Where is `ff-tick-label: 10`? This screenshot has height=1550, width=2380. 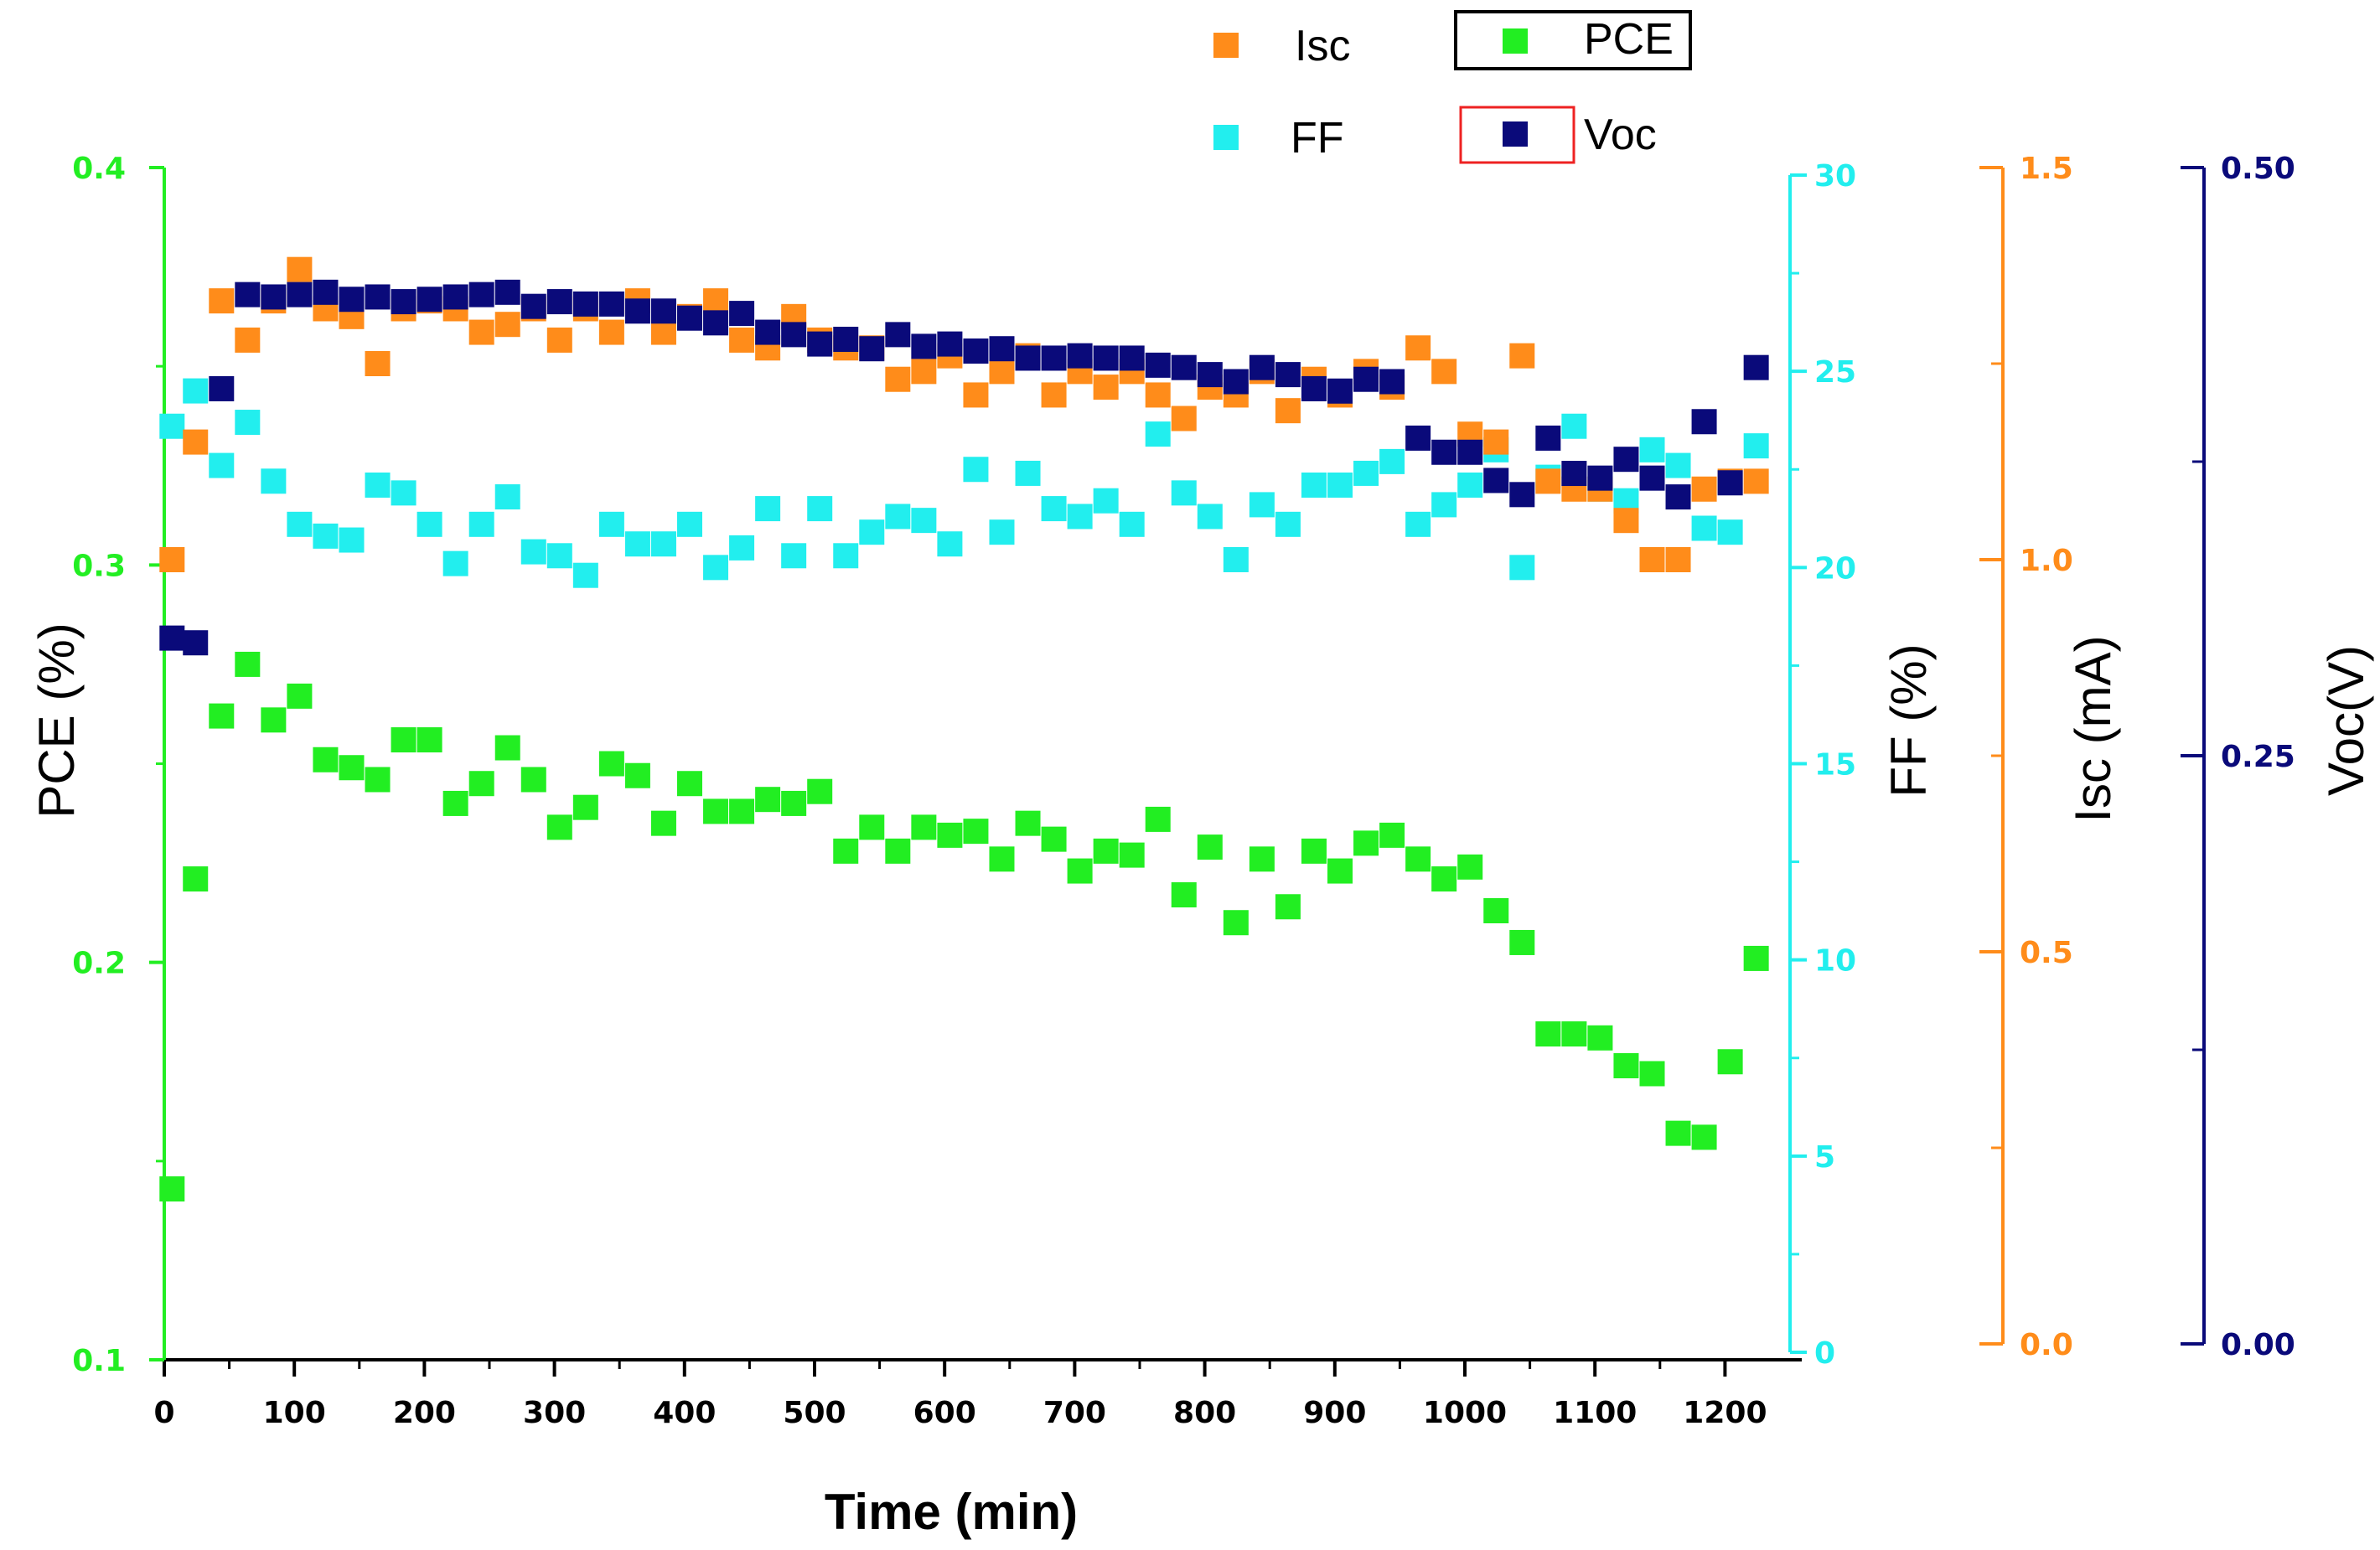
ff-tick-label: 10 is located at coordinates (1835, 962).